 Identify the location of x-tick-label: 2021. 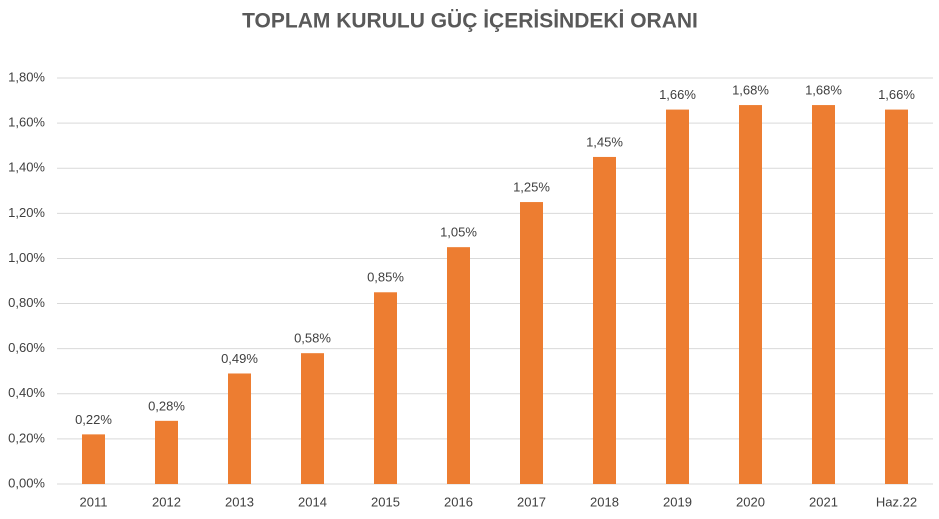
(823, 501).